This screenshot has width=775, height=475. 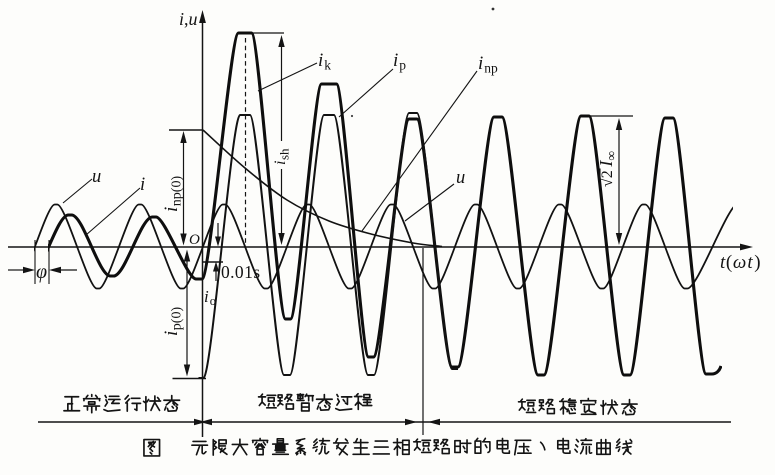 I want to click on svg-text: O, so click(x=194, y=240).